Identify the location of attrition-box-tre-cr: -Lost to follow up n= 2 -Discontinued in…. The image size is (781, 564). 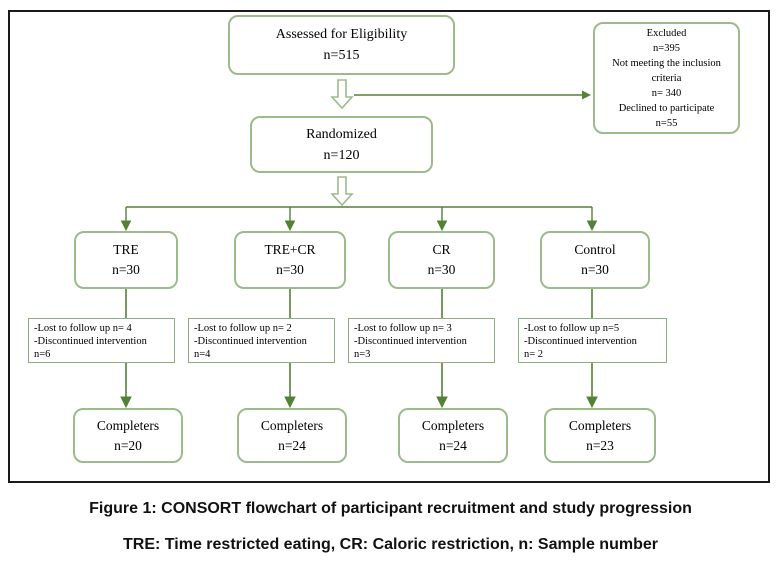
(261, 340).